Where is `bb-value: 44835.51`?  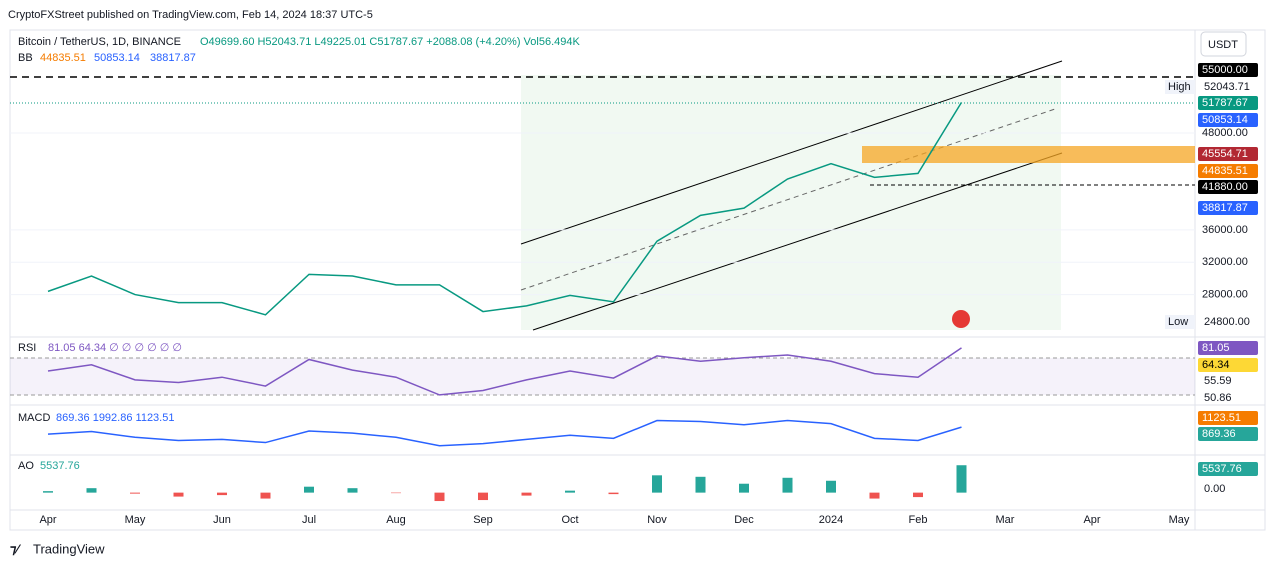
bb-value: 44835.51 is located at coordinates (63, 58).